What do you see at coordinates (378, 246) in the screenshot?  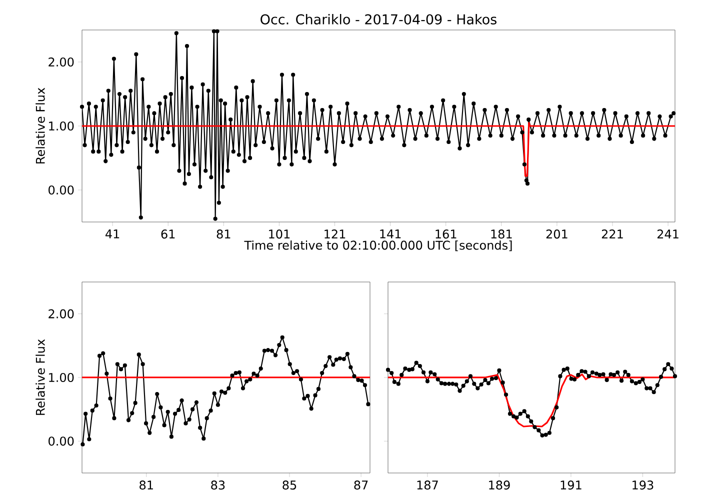 I see `x-axis-title: Time relative to 02:10:00.000 UTC [seconds]` at bounding box center [378, 246].